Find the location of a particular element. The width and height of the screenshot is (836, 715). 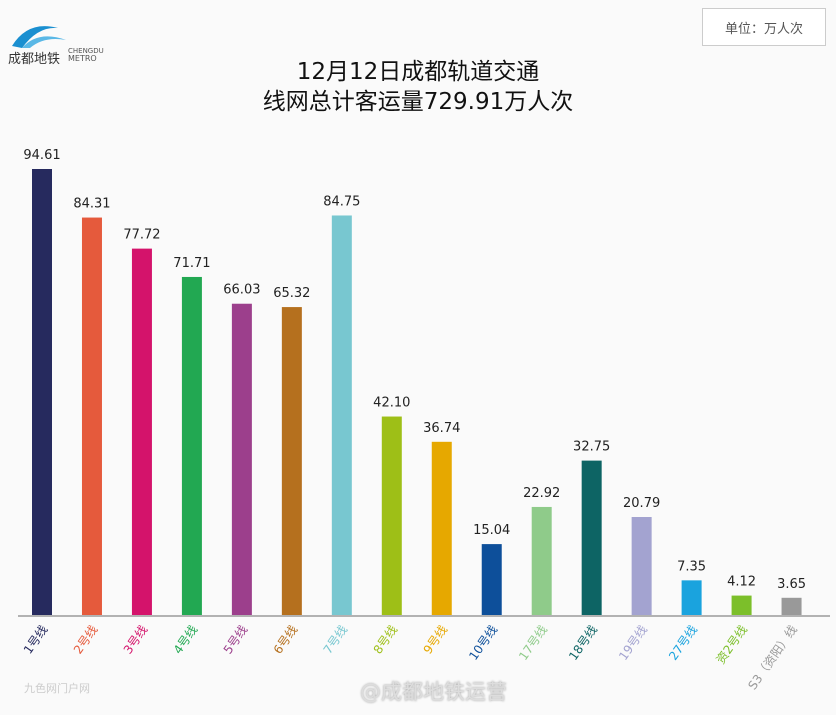

x-tick-label: 27号线 is located at coordinates (683, 643).